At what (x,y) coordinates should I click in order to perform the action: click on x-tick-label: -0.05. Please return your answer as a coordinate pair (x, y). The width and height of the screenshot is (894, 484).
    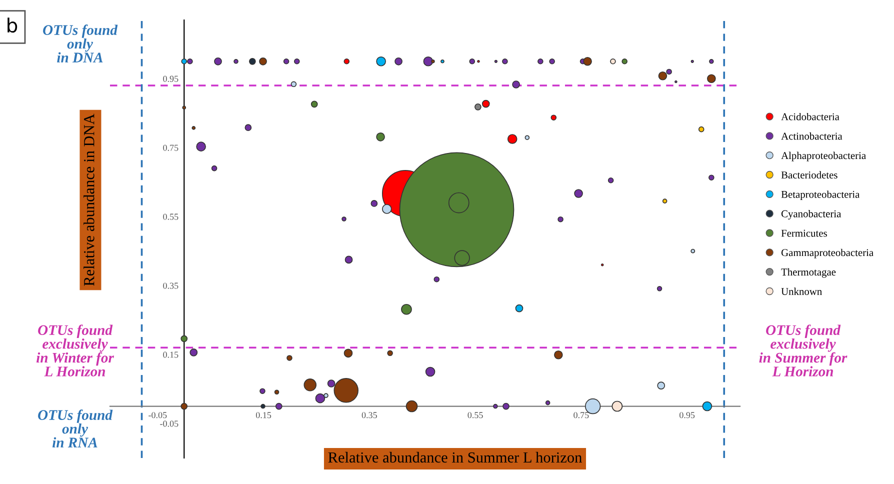
    Looking at the image, I should click on (157, 415).